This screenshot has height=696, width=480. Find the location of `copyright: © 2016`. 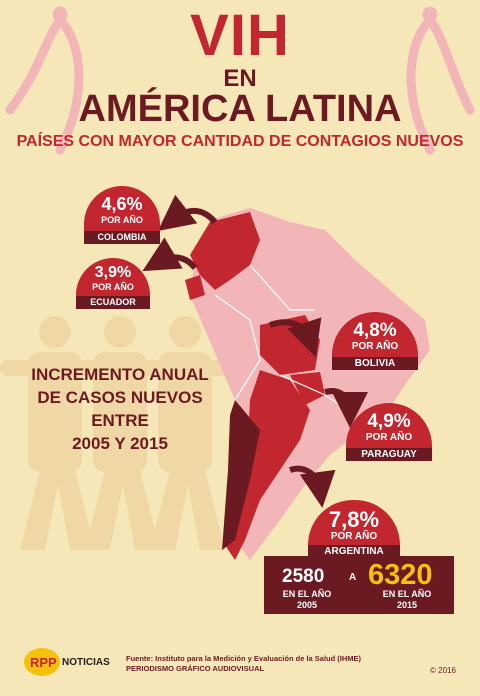

copyright: © 2016 is located at coordinates (443, 670).